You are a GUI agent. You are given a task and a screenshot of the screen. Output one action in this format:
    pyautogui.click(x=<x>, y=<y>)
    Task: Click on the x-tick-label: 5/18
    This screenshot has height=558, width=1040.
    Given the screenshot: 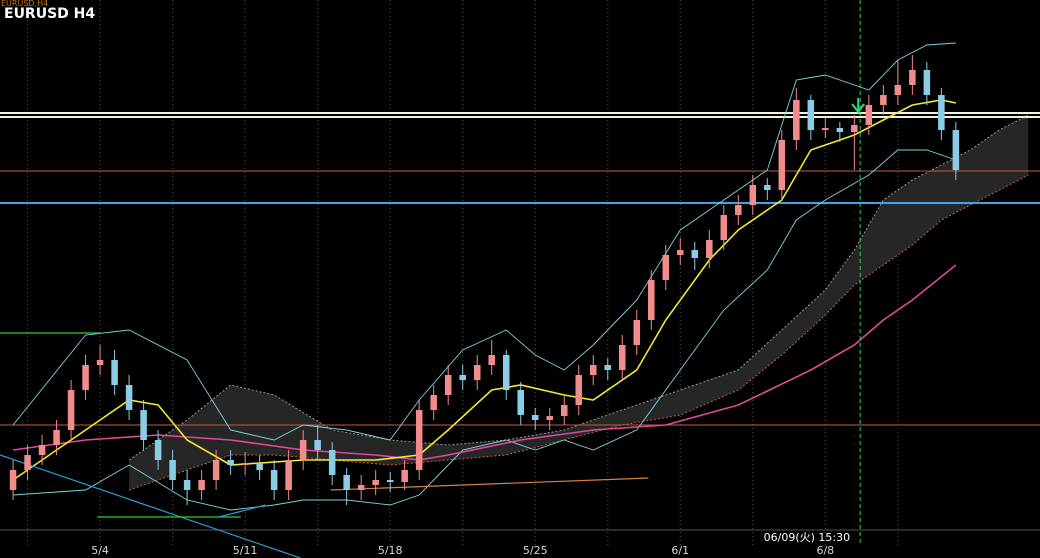 What is the action you would take?
    pyautogui.click(x=390, y=550)
    